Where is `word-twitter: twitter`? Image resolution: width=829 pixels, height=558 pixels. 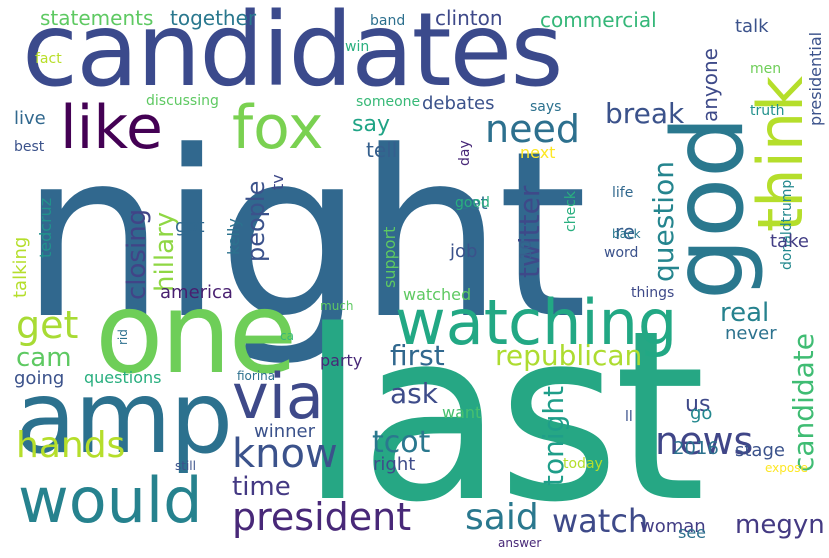 word-twitter: twitter is located at coordinates (529, 231).